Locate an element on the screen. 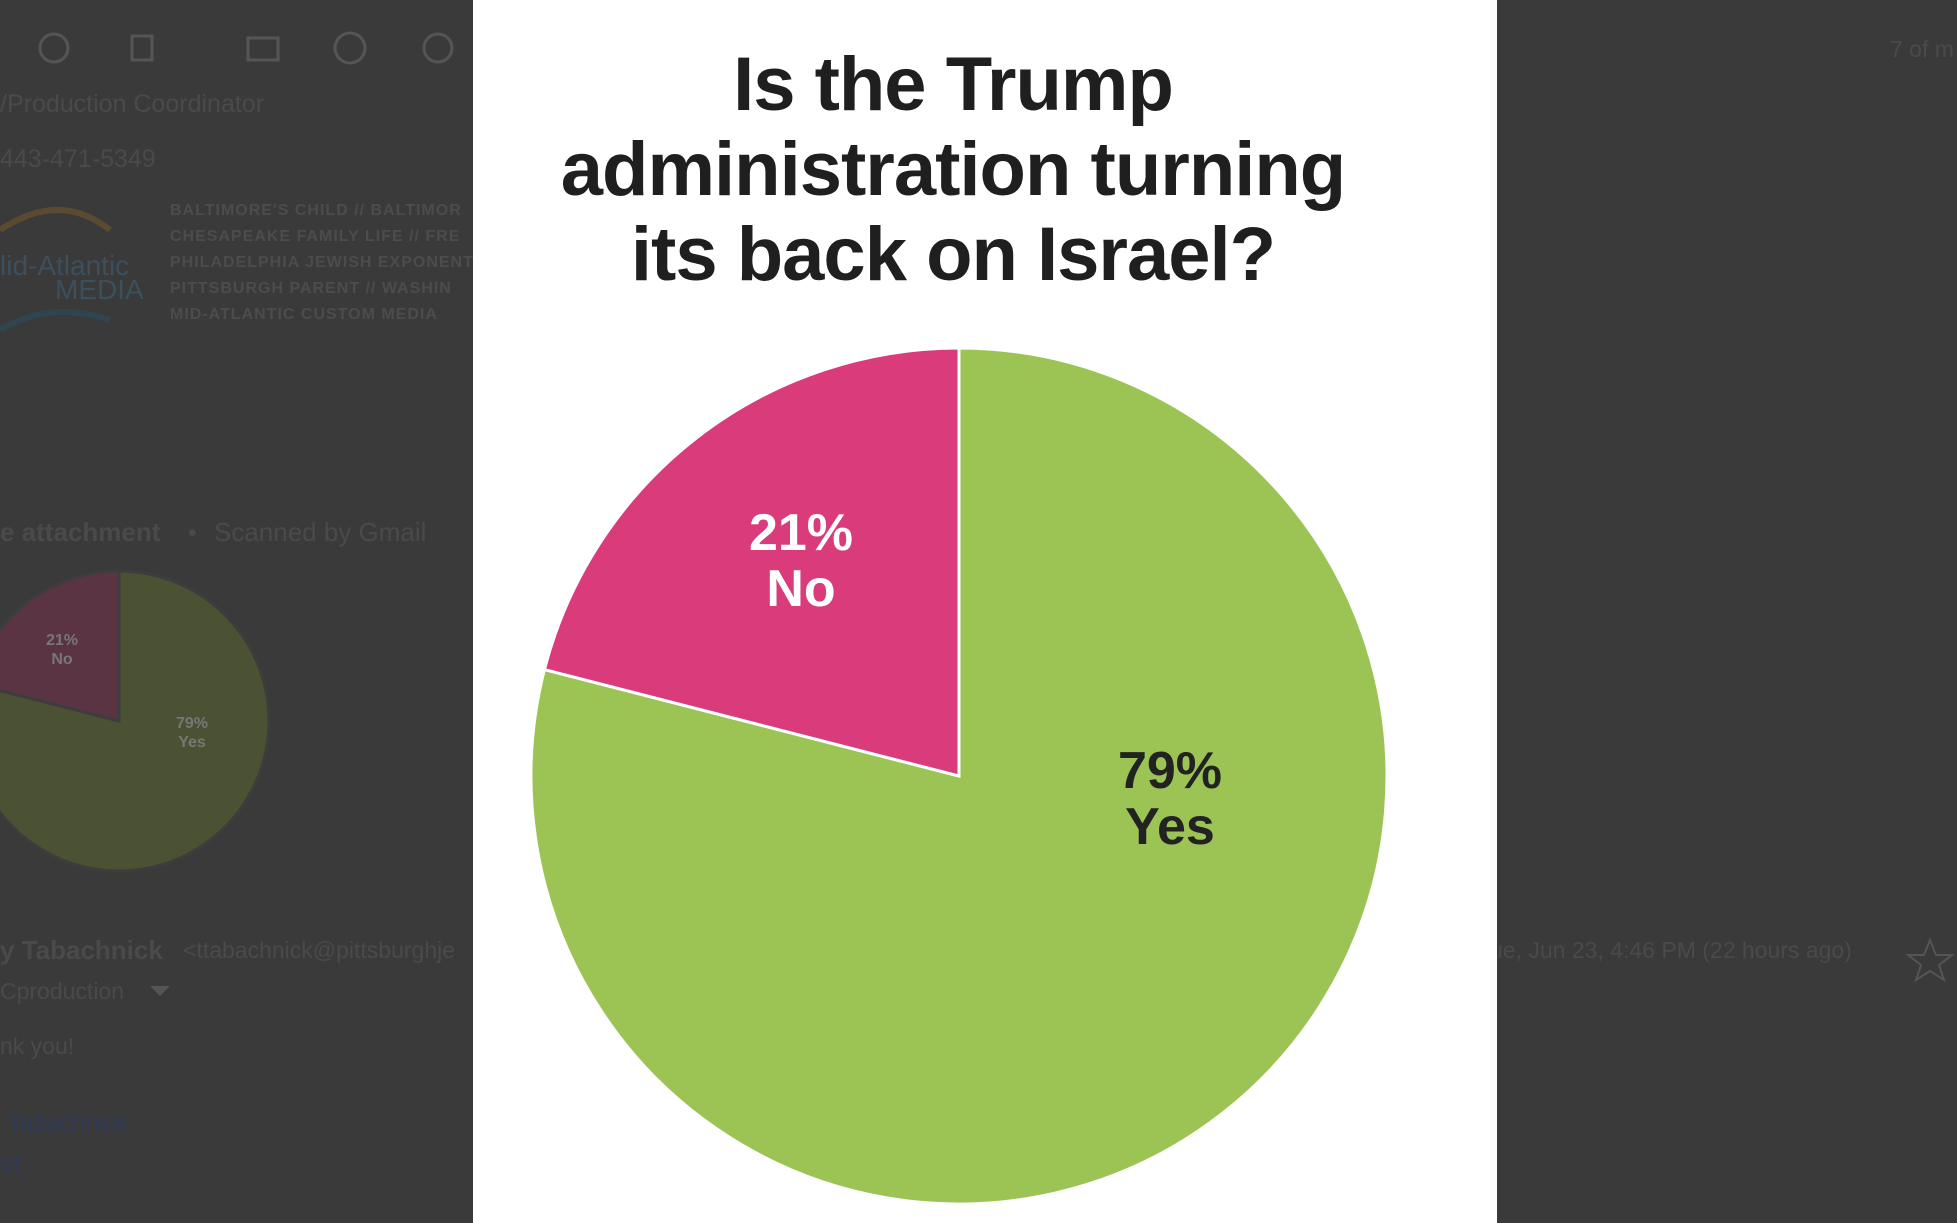  signature: or is located at coordinates (11, 1163).